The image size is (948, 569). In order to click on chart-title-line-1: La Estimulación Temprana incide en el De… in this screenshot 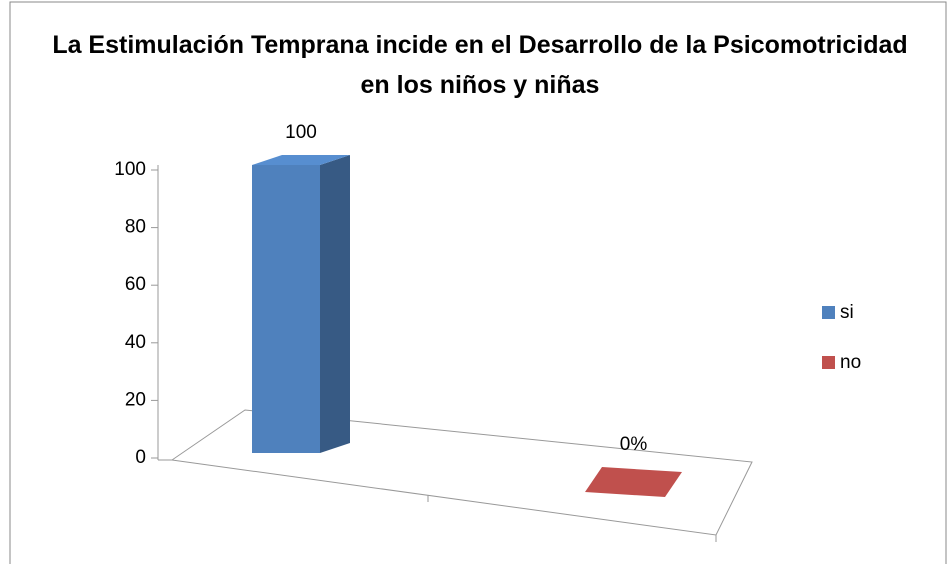, I will do `click(479, 45)`.